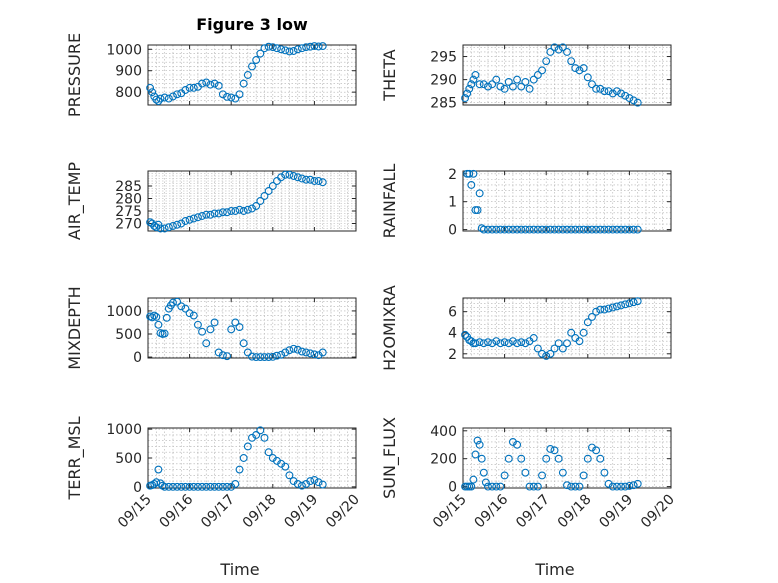 The width and height of the screenshot is (778, 583). I want to click on y-tick-label: 290, so click(443, 81).